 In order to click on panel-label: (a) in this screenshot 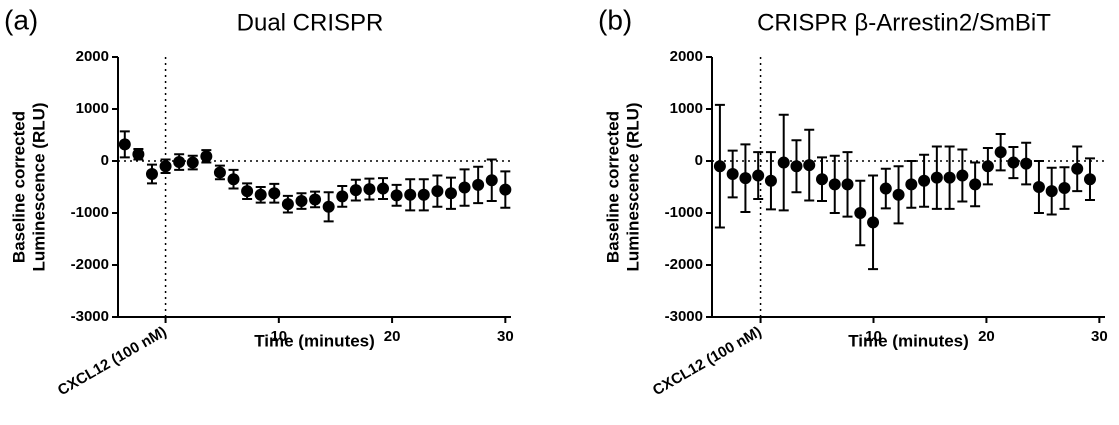, I will do `click(21, 19)`.